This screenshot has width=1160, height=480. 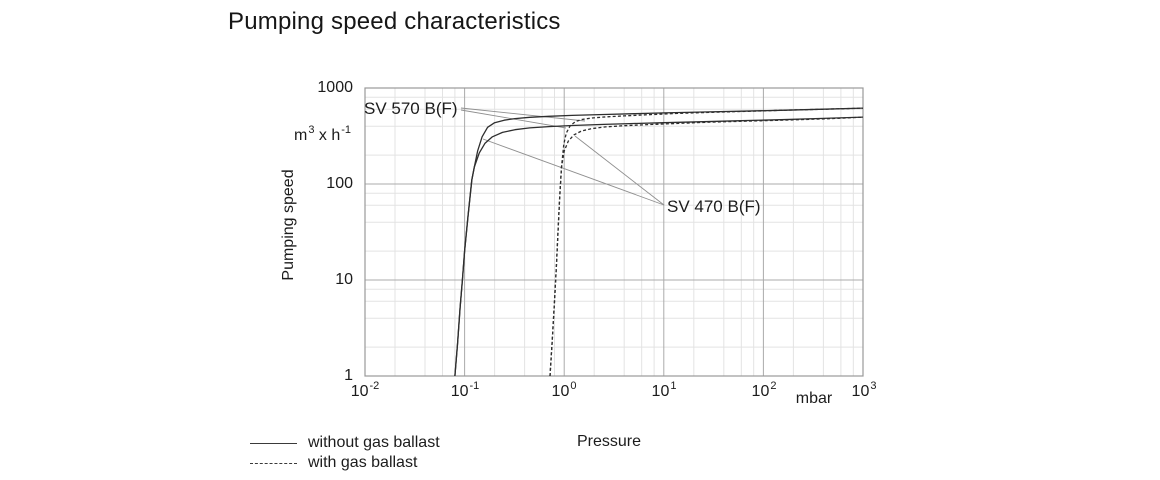 What do you see at coordinates (474, 386) in the screenshot?
I see `x-tick-exponent: -1` at bounding box center [474, 386].